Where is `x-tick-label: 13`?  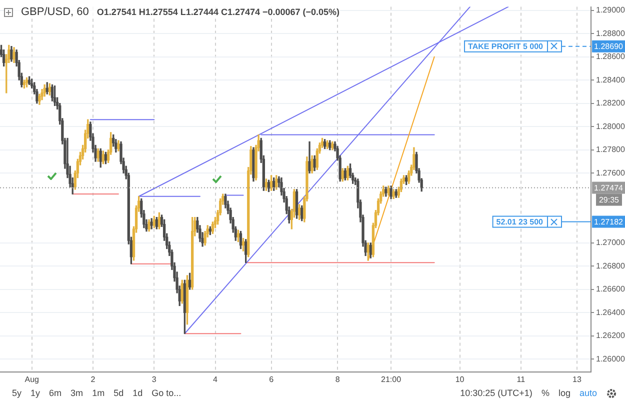 x-tick-label: 13 is located at coordinates (577, 379).